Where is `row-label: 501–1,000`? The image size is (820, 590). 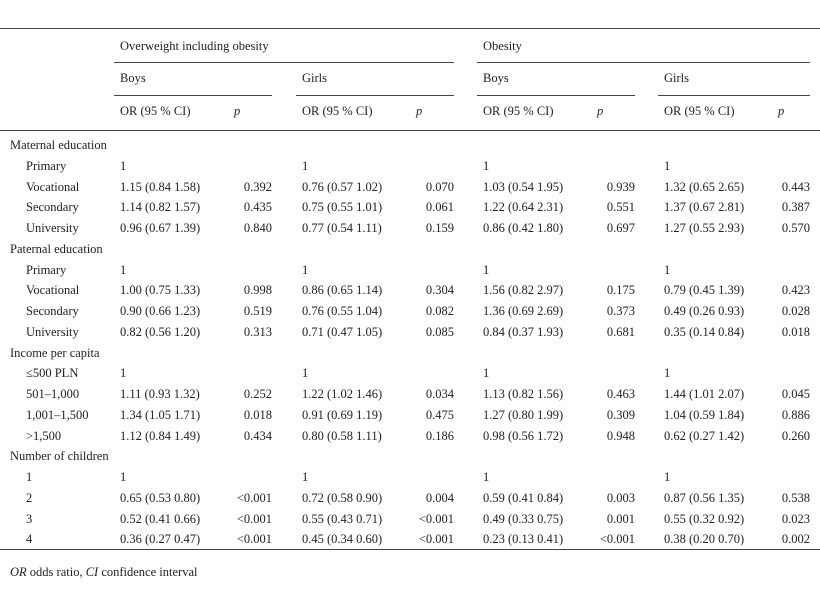
row-label: 501–1,000 is located at coordinates (53, 394).